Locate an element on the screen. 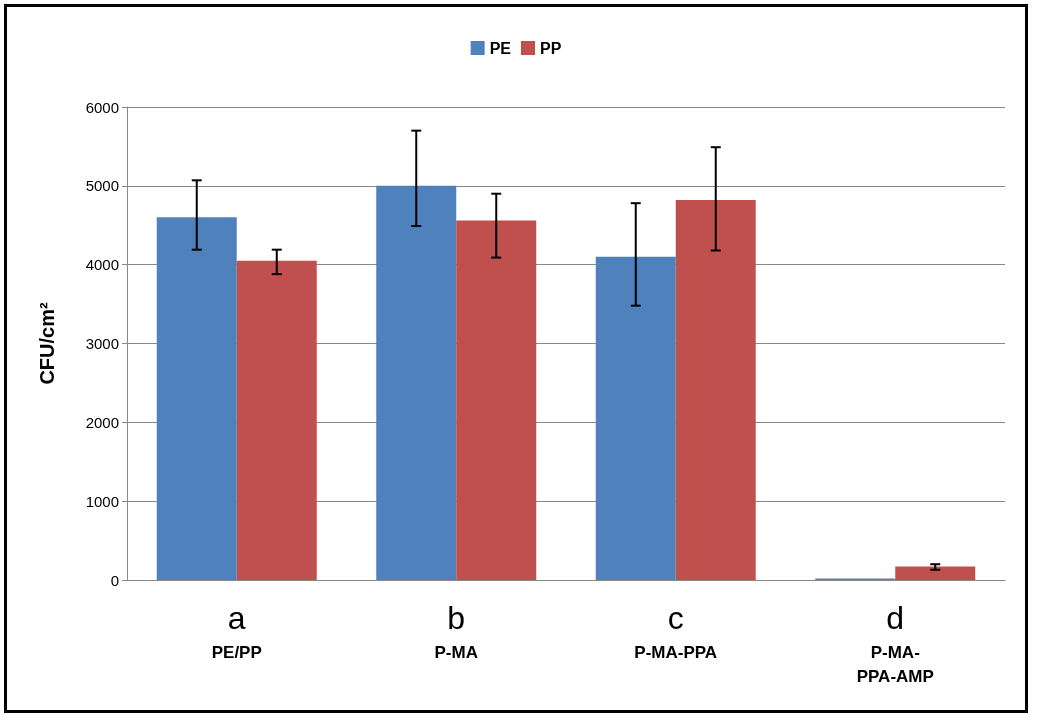 The height and width of the screenshot is (721, 1038). y-tick-label: 4000 is located at coordinates (102, 265).